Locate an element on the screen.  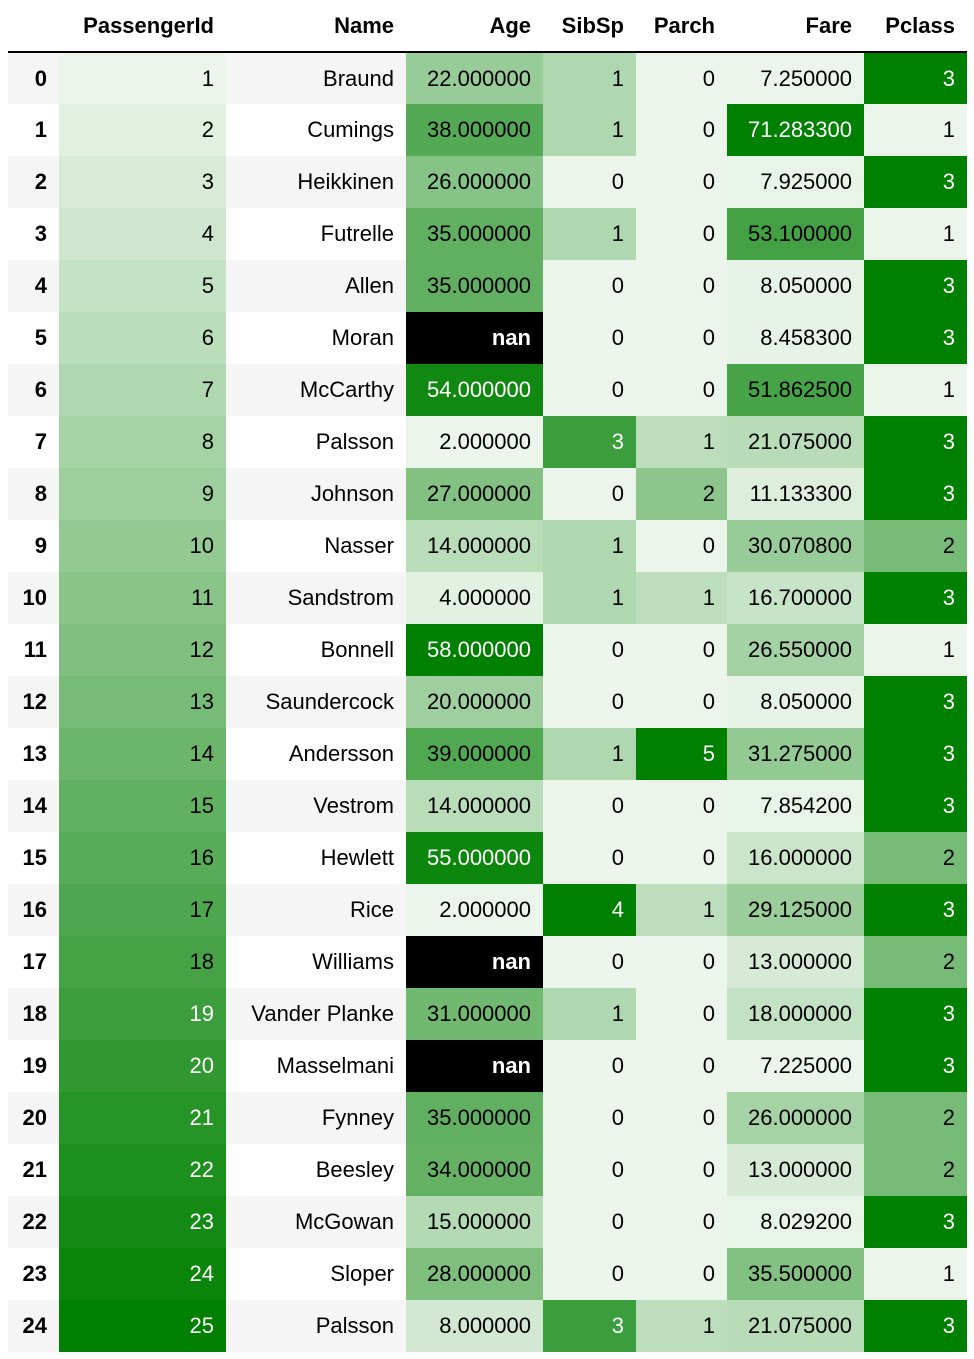
table-row: 21 22 Beesley 34.000000 0 0 13.000000 2 is located at coordinates (487, 1170).